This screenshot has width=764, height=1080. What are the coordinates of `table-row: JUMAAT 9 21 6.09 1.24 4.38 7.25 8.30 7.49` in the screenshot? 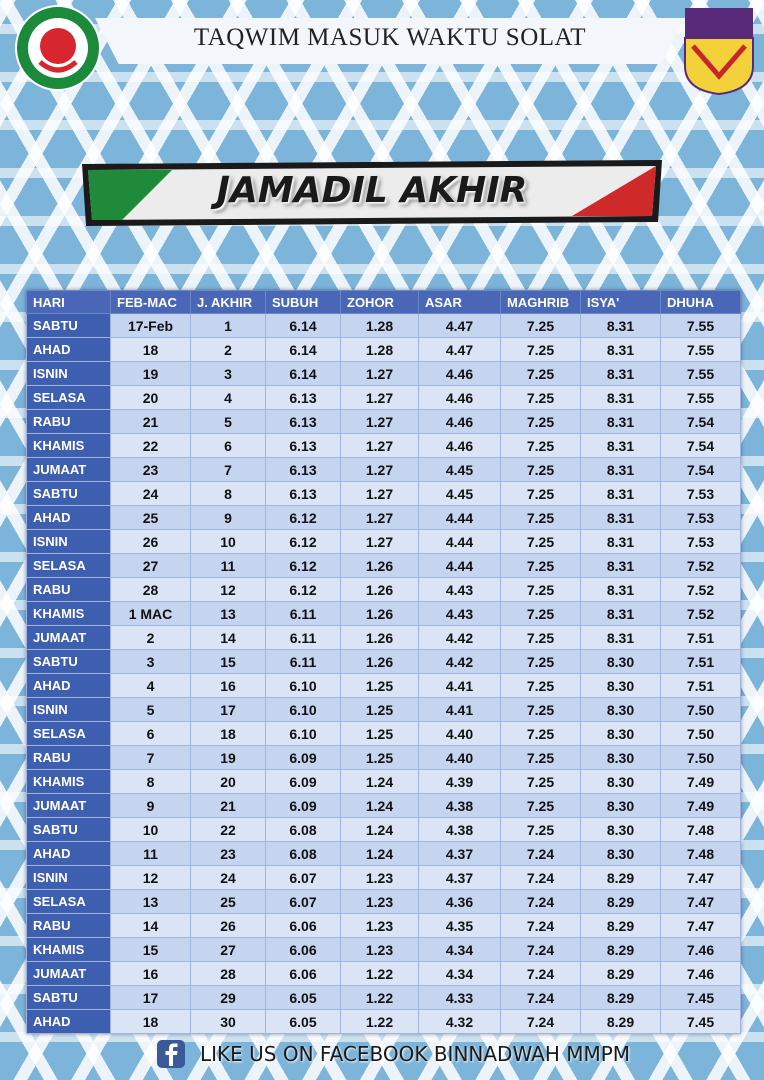 It's located at (383, 805).